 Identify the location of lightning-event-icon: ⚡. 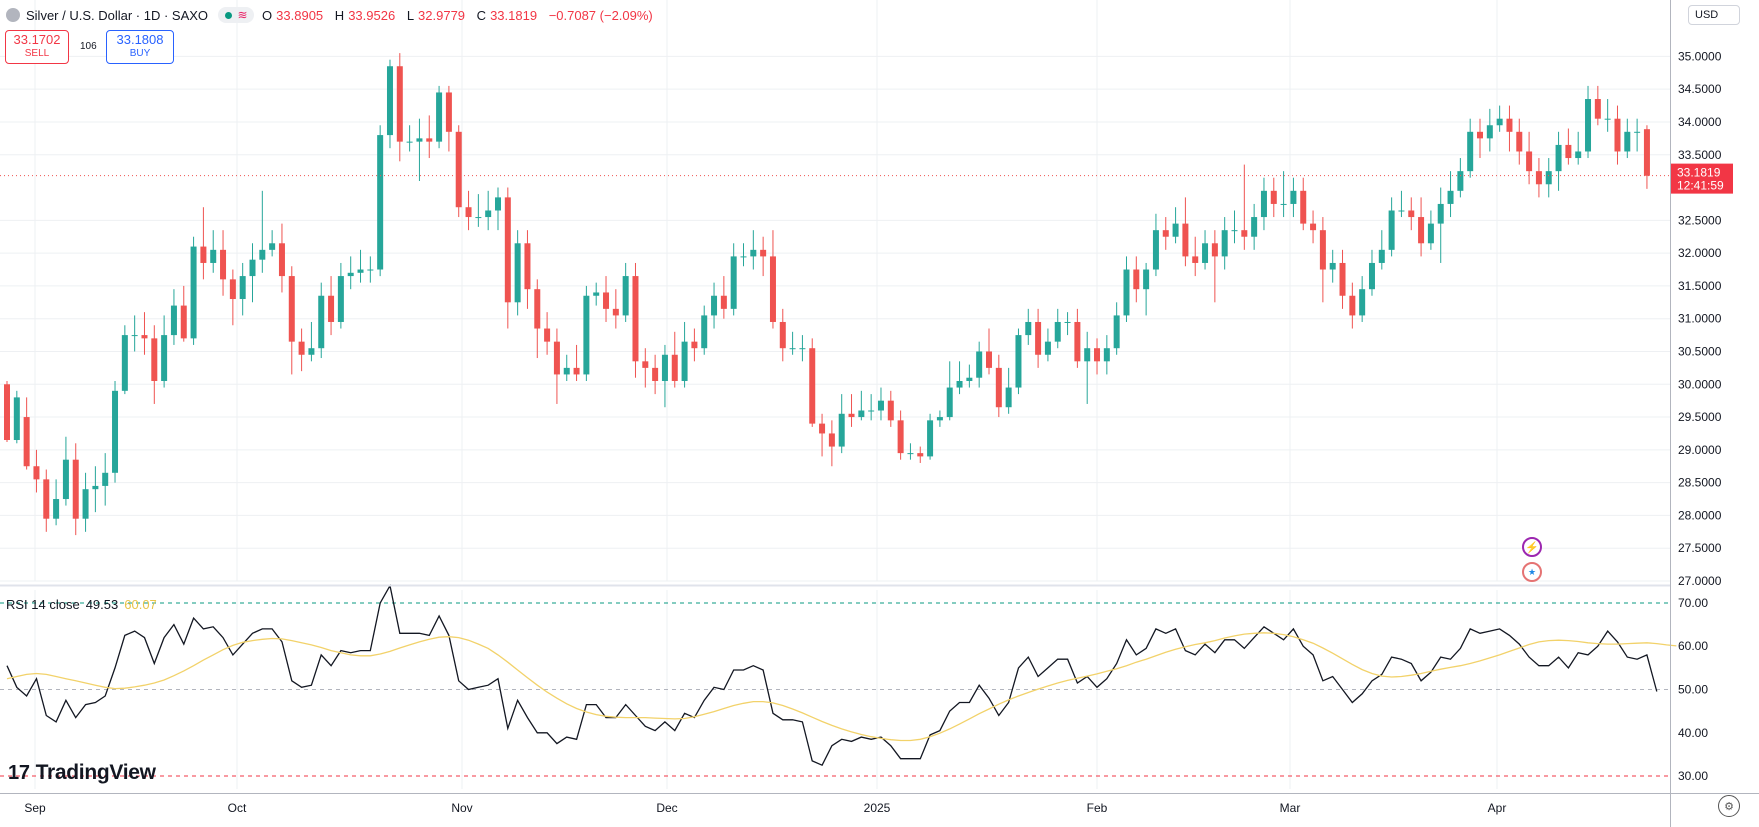
(1532, 547).